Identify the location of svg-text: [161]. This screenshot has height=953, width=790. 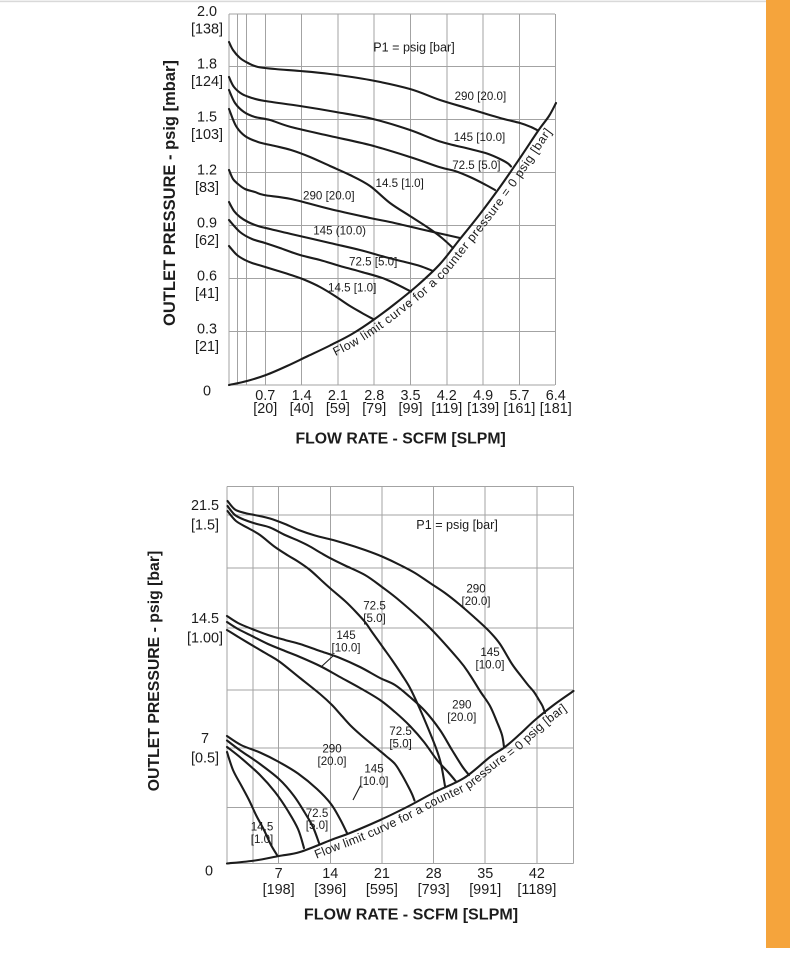
(519, 409).